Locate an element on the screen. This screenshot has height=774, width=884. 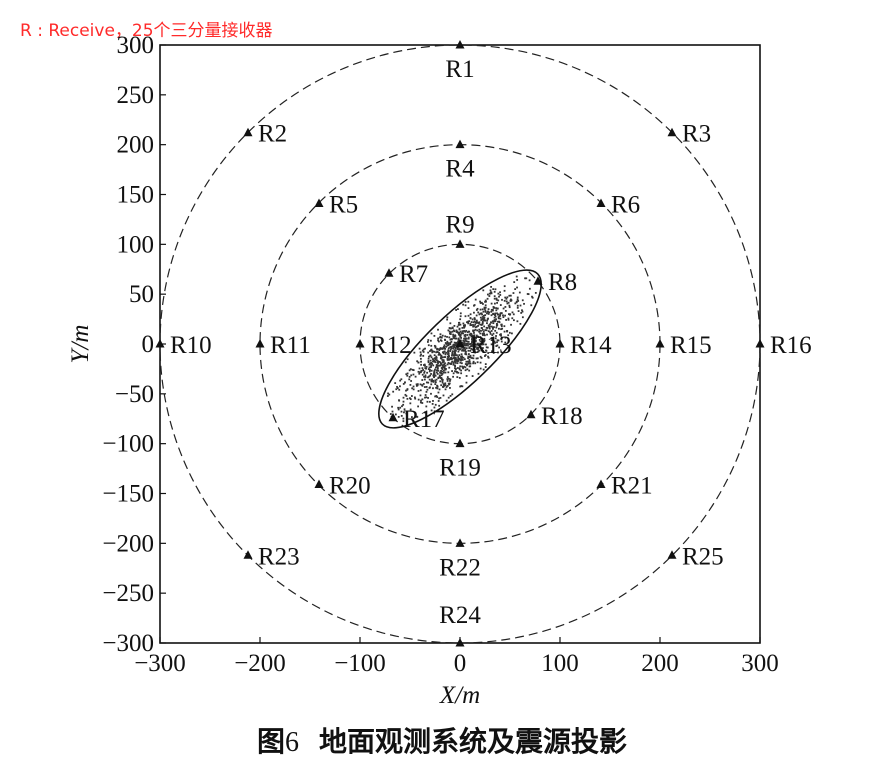
receiver-marker-r16 is located at coordinates (760, 343).